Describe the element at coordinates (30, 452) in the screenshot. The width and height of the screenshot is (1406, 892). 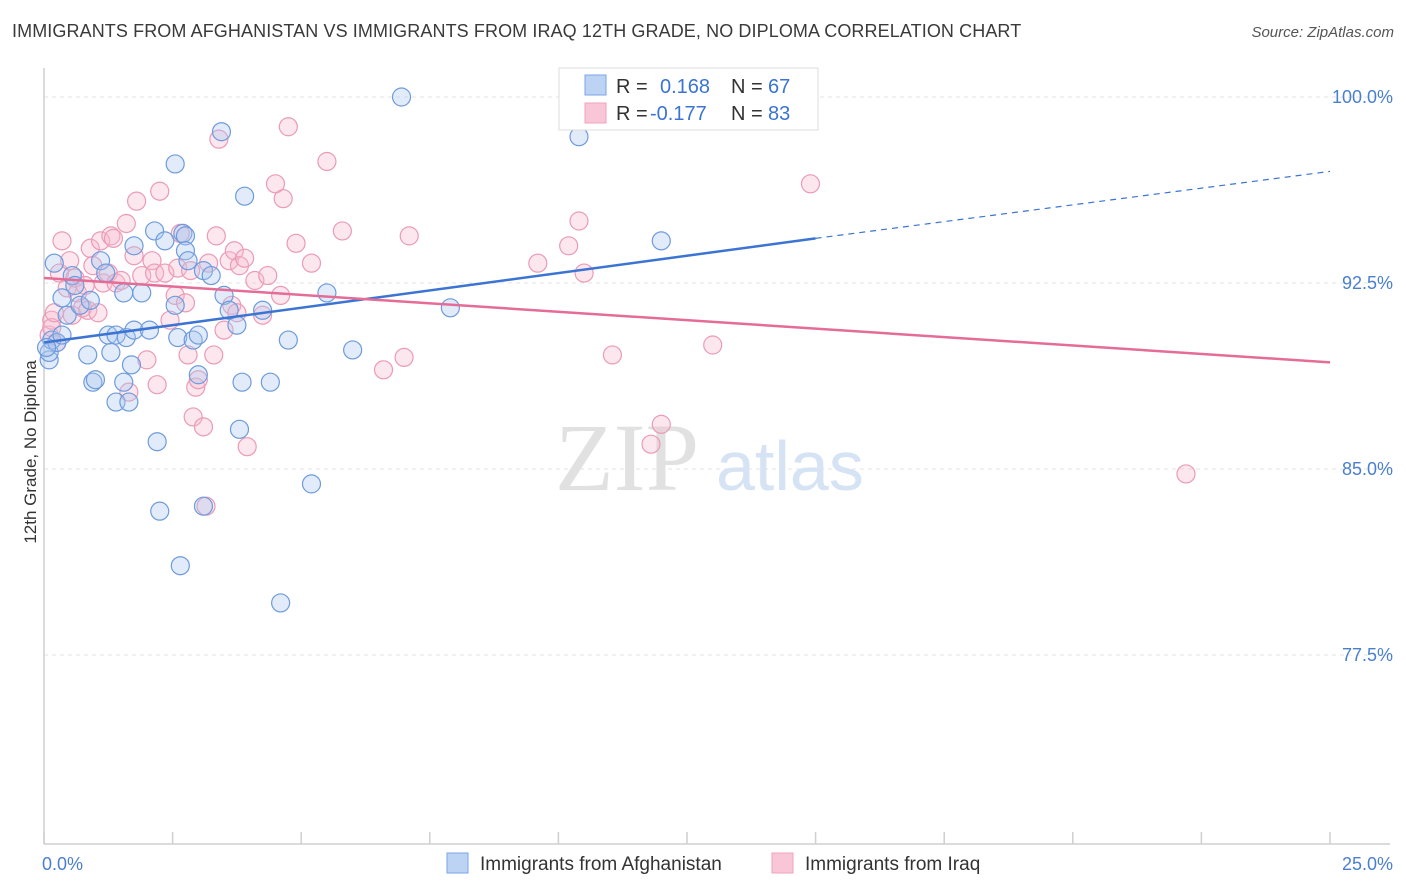
I see `y-axis-title: 12th Grade, No Diploma` at that location.